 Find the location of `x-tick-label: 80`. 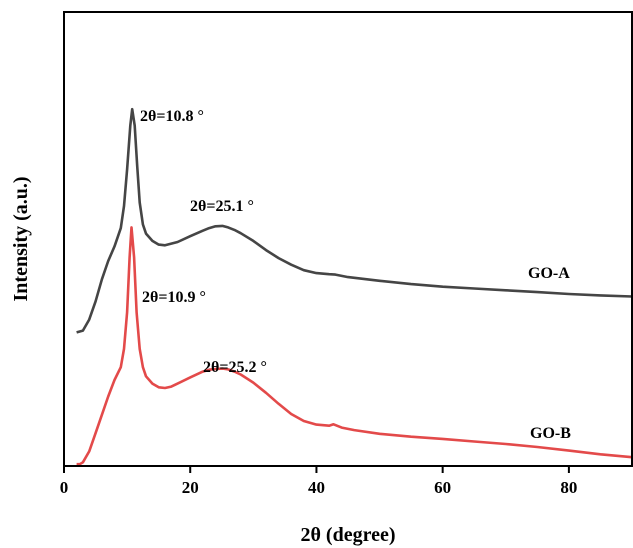

x-tick-label: 80 is located at coordinates (568, 487).